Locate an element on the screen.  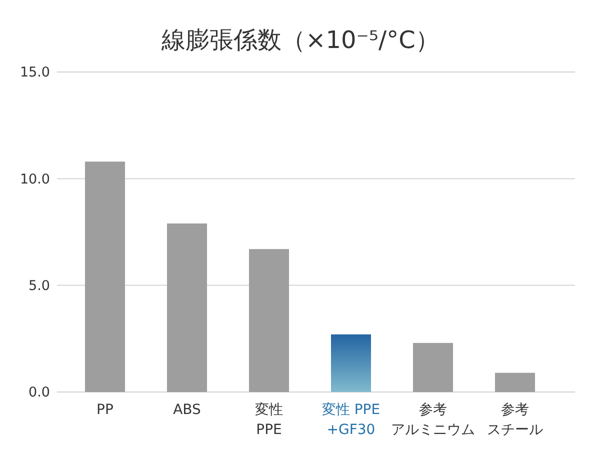
y-tick-label: 5.0 is located at coordinates (39, 286).